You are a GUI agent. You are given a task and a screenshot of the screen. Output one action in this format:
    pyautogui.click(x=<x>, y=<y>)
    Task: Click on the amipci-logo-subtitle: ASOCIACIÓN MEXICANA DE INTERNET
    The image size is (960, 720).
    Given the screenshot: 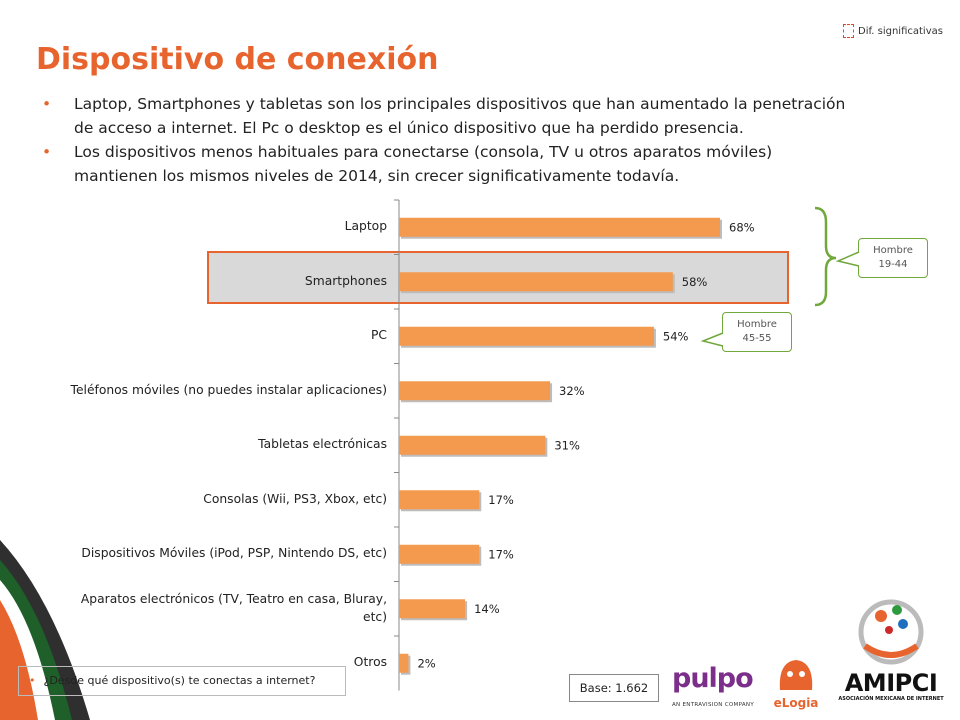 What is the action you would take?
    pyautogui.click(x=891, y=699)
    